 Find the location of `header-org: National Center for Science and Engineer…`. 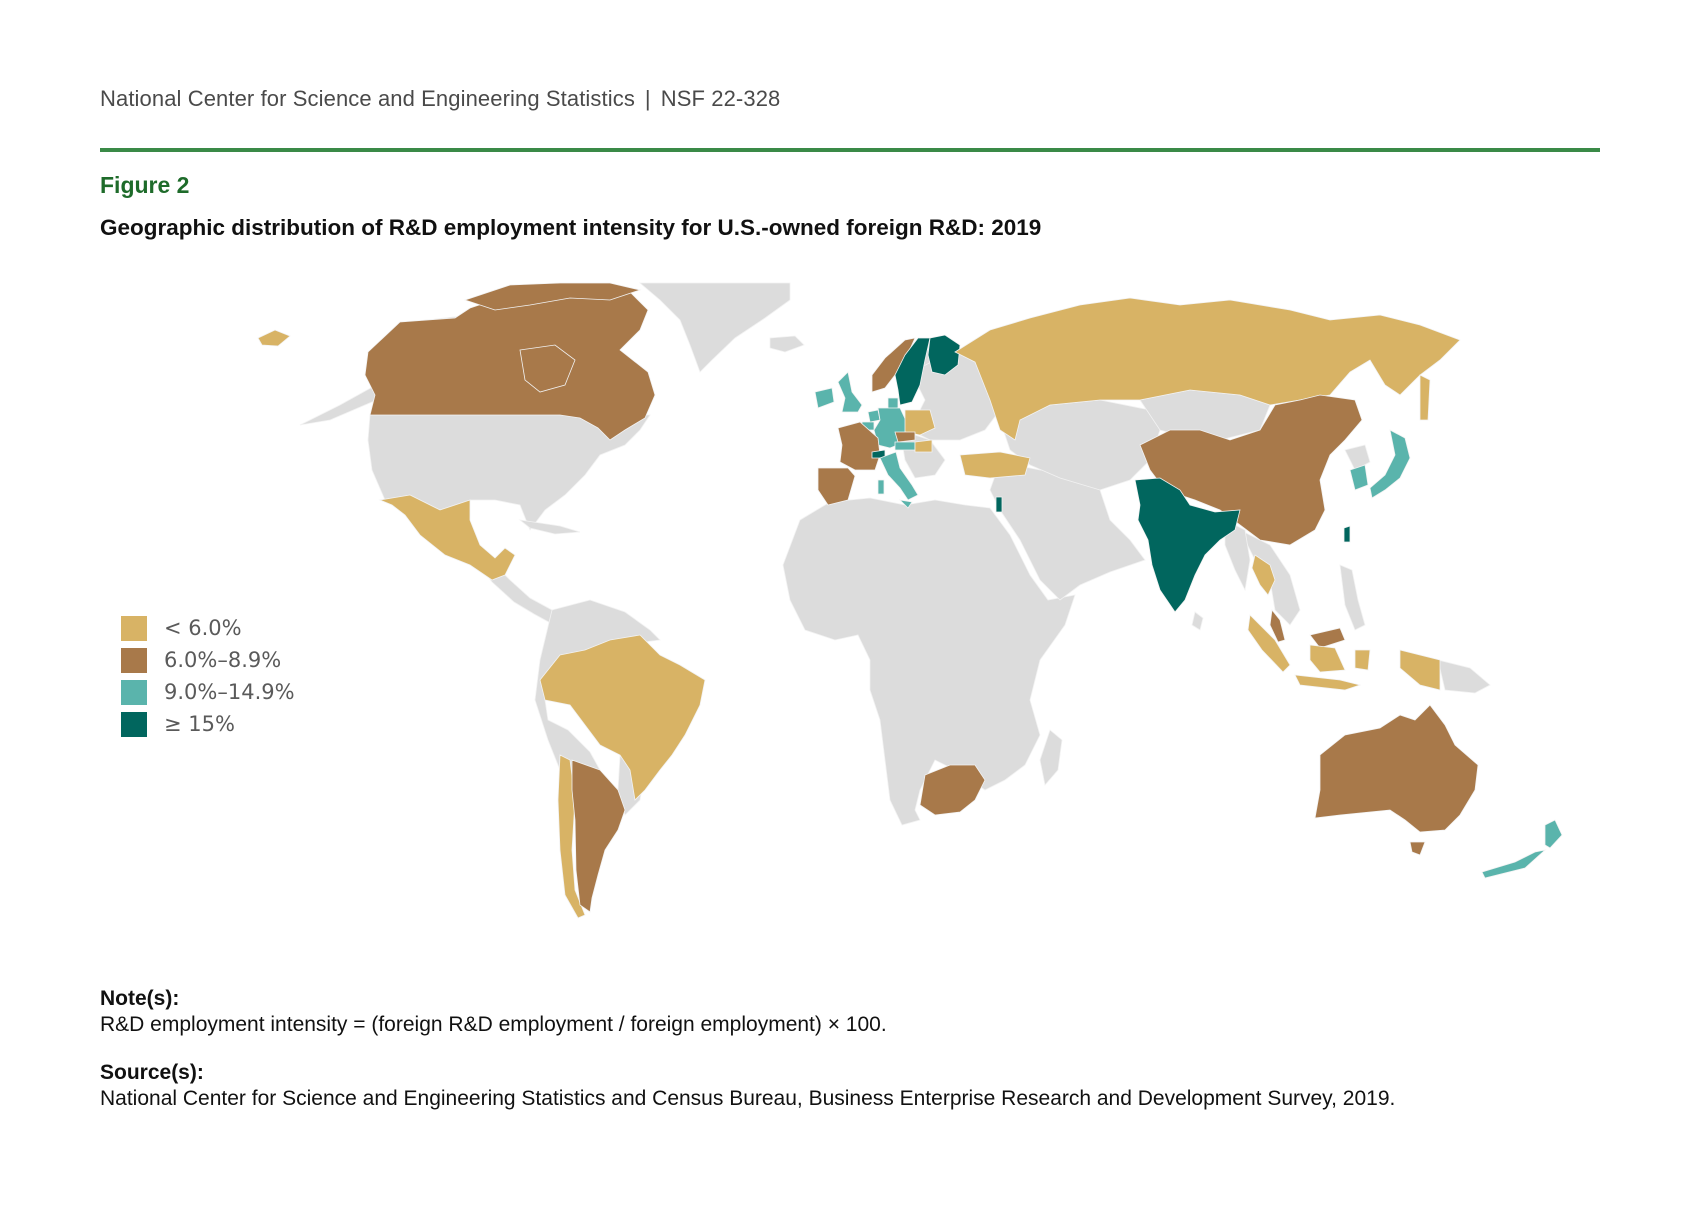

header-org: National Center for Science and Engineer… is located at coordinates (367, 98).